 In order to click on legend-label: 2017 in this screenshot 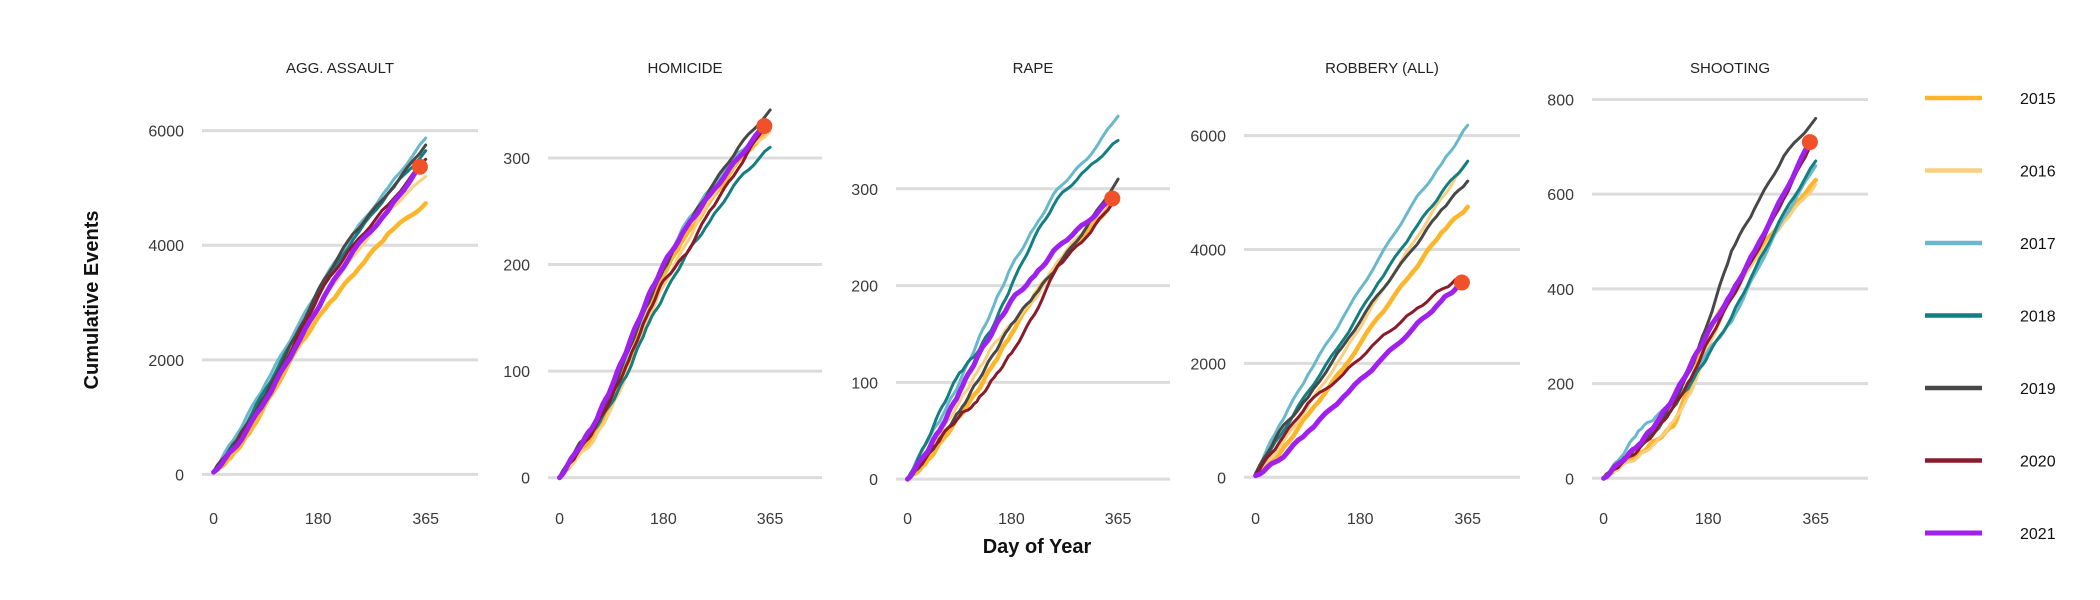, I will do `click(2038, 244)`.